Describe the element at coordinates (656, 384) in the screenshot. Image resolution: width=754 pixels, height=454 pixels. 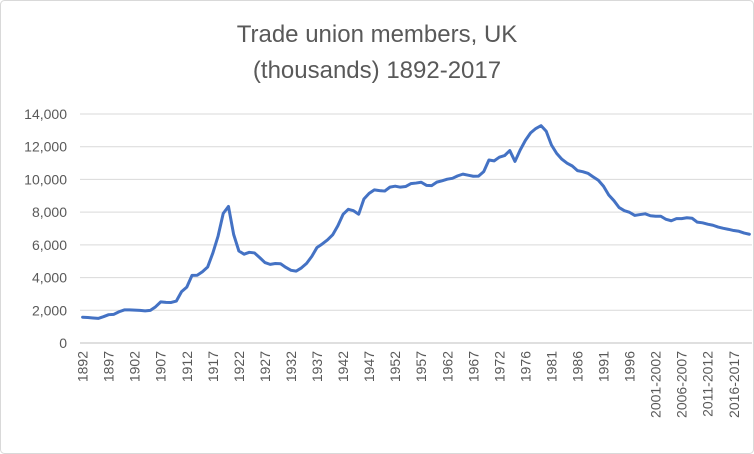
I see `x-tick-label: 2001-2002` at that location.